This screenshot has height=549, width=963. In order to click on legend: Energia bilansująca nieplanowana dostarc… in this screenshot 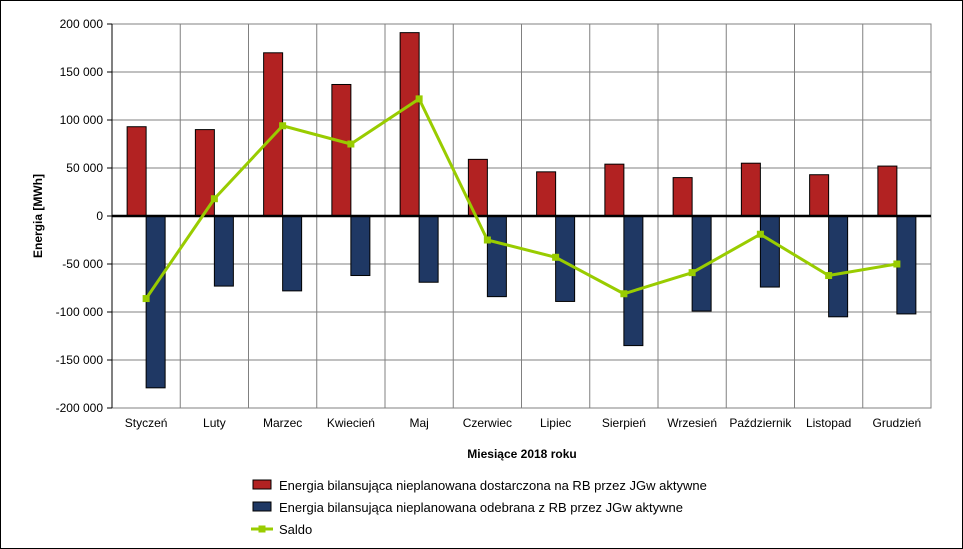, I will do `click(479, 507)`.